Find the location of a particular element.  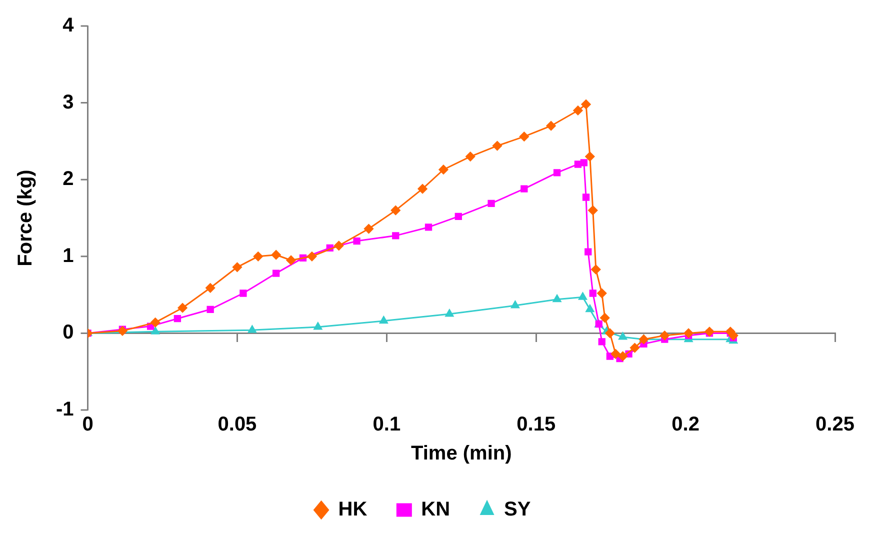

x-tick-label: 0.2 is located at coordinates (686, 425).